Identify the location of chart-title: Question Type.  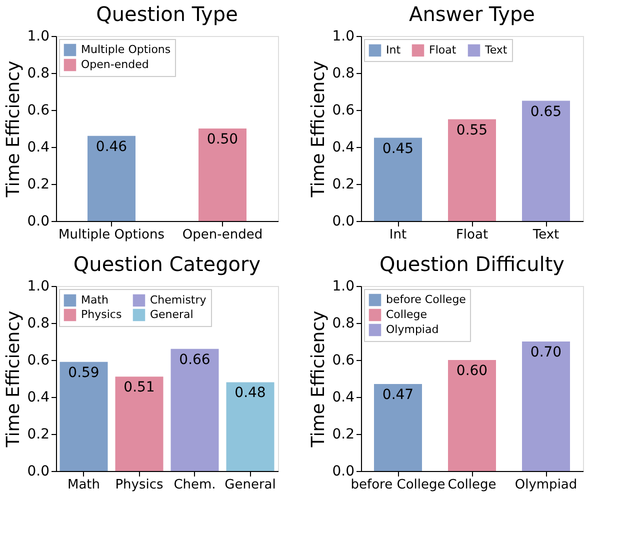
(167, 14).